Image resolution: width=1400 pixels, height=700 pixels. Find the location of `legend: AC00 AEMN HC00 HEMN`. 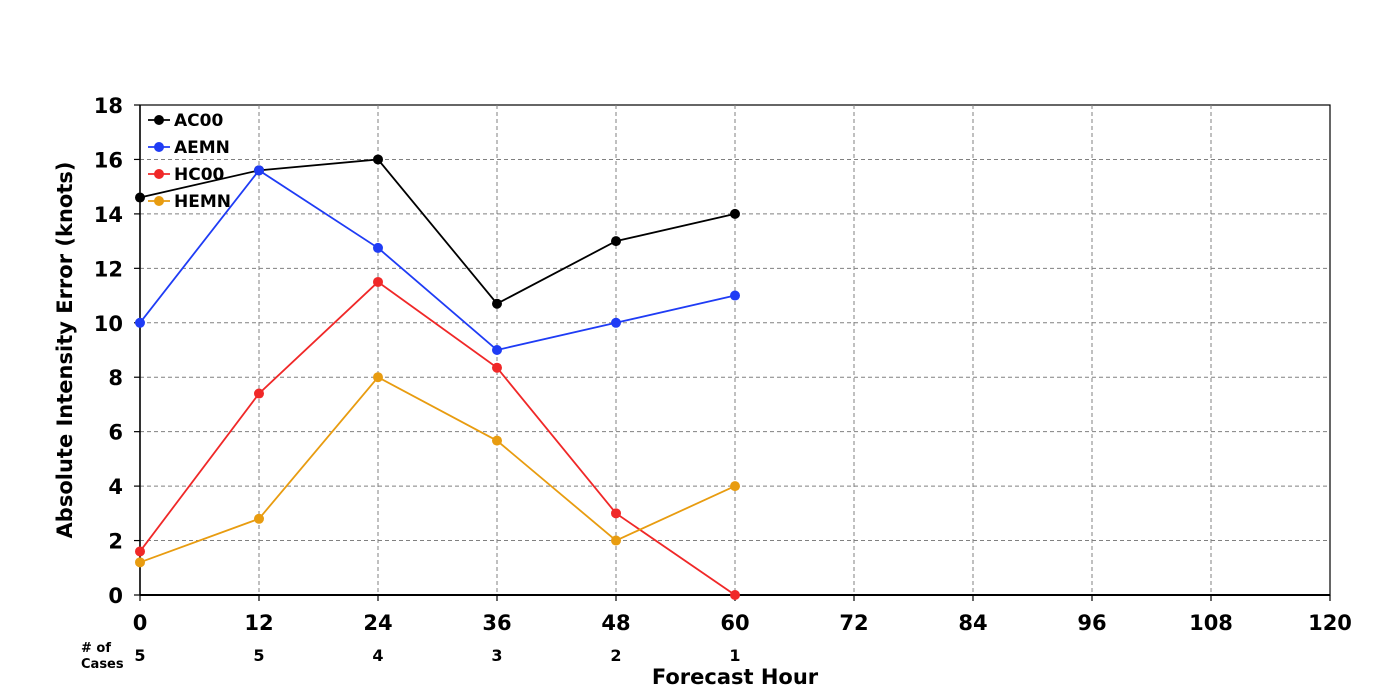

legend: AC00 AEMN HC00 HEMN is located at coordinates (189, 161).